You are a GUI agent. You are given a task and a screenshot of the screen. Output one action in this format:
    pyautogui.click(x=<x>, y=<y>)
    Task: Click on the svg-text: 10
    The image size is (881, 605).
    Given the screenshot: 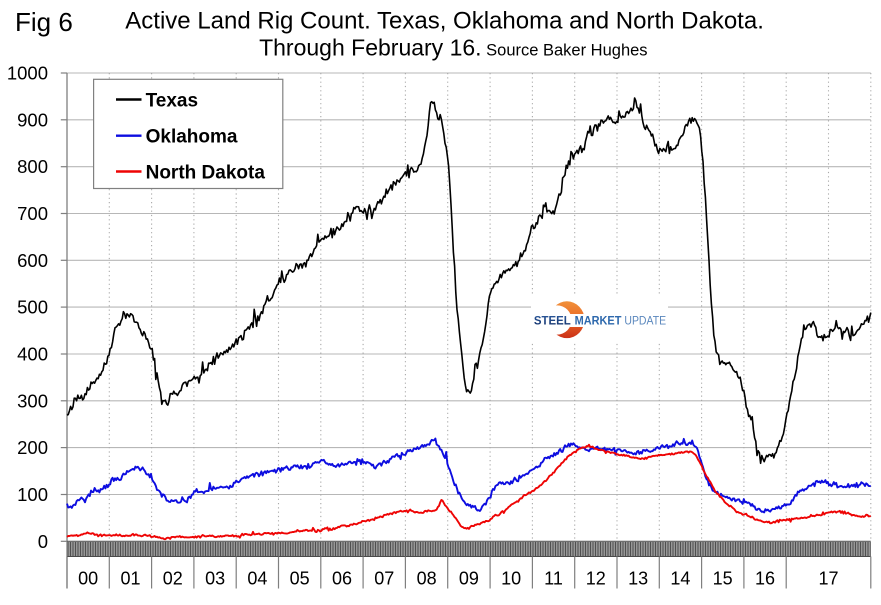 What is the action you would take?
    pyautogui.click(x=511, y=579)
    